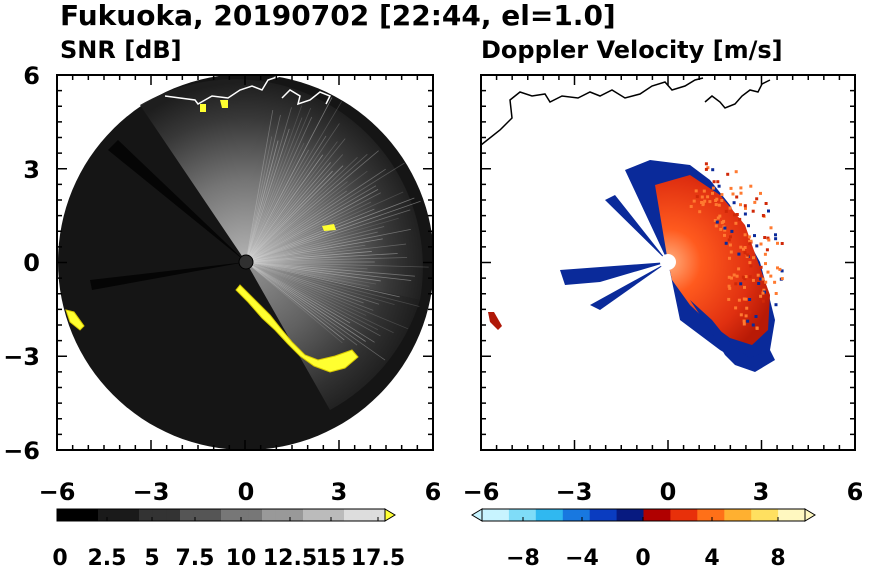 Image resolution: width=870 pixels, height=570 pixels. What do you see at coordinates (21, 451) in the screenshot?
I see `snr-y-tick-5: −6` at bounding box center [21, 451].